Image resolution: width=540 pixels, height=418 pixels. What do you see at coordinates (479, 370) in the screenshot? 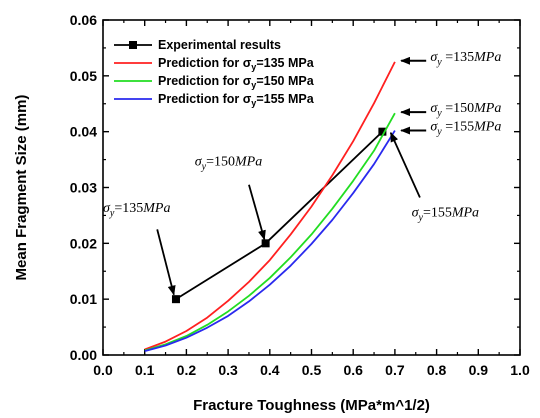
I see `x-tick-label: 0.9` at bounding box center [479, 370].